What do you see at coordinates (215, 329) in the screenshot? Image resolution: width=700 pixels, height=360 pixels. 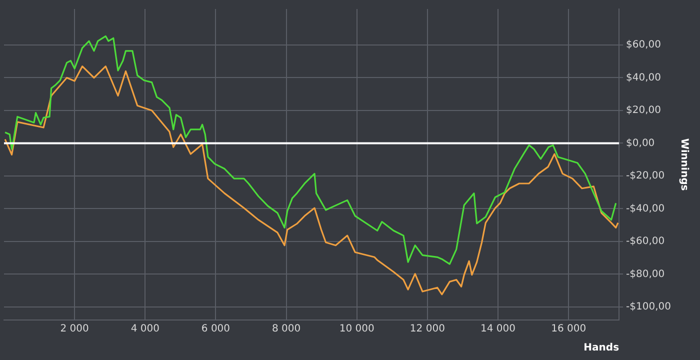 I see `x-tick-label: 6 000` at bounding box center [215, 329].